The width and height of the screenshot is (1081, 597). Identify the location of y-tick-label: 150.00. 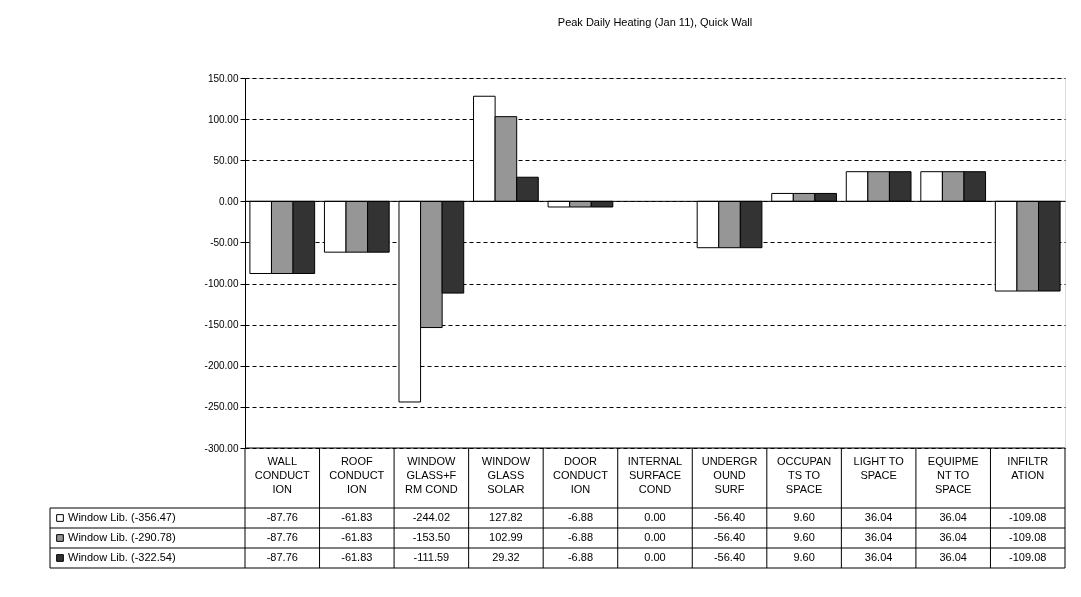
(223, 78).